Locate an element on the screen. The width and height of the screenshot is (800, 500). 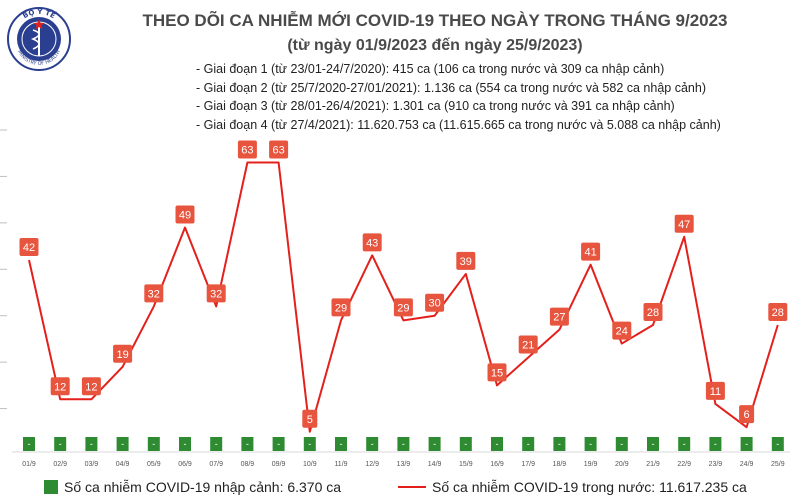
legend-domestic-swatch is located at coordinates (412, 487).